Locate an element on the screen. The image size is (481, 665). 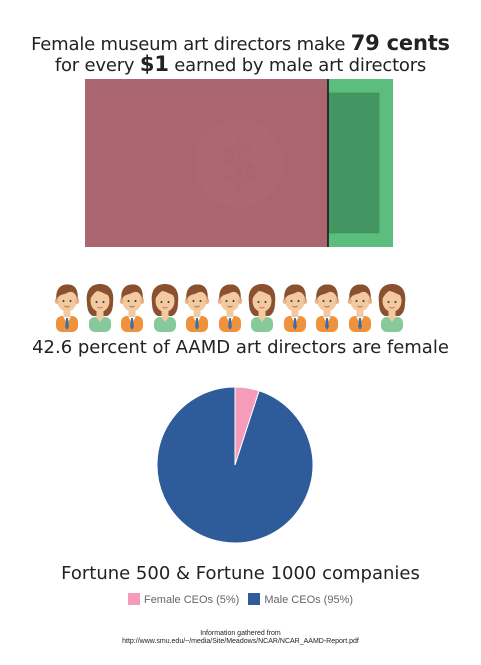
headline-line-1-text: Female museum art directors make is located at coordinates (191, 44).